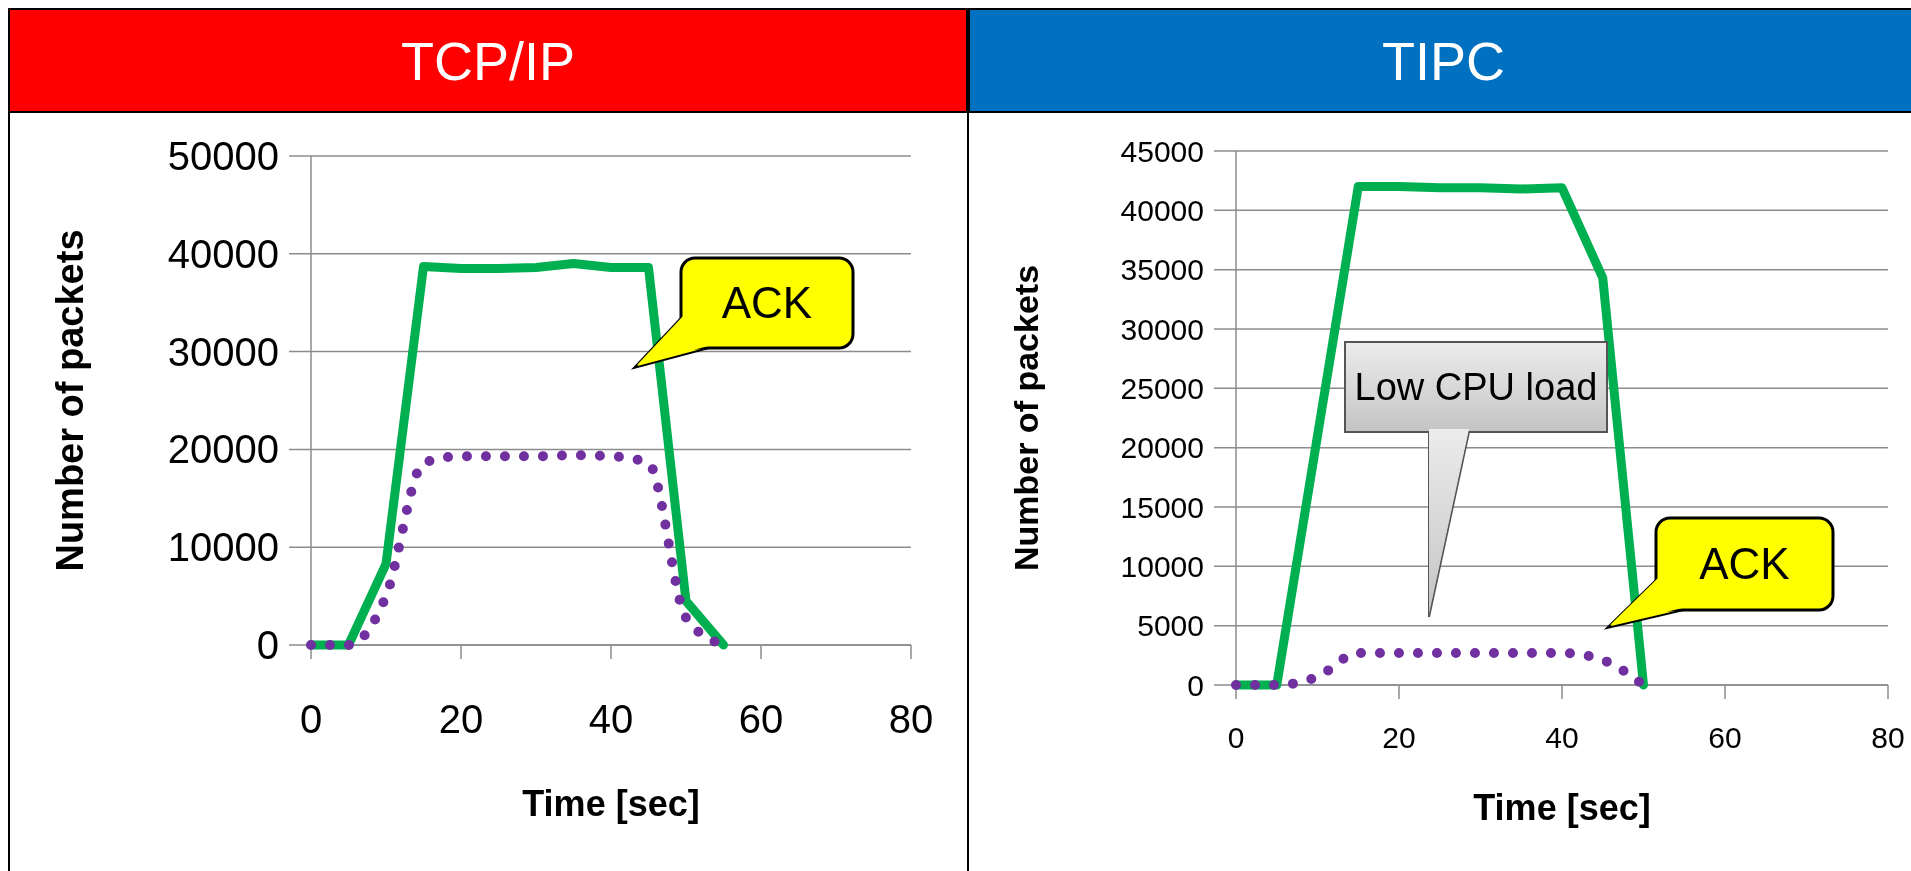 This screenshot has width=1911, height=871. I want to click on chart-title: TIPC, so click(1443, 61).